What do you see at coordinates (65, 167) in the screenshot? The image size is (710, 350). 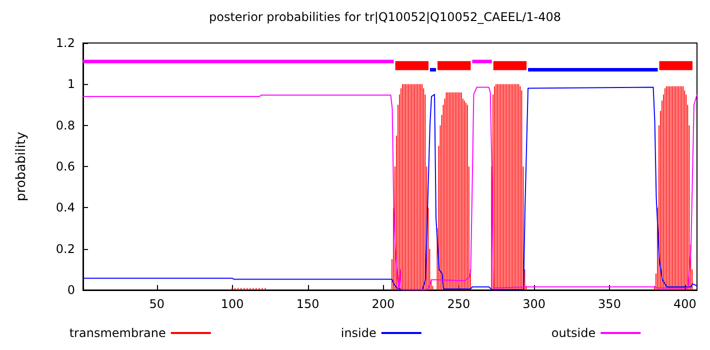 I see `y-tick-label: 0.6` at bounding box center [65, 167].